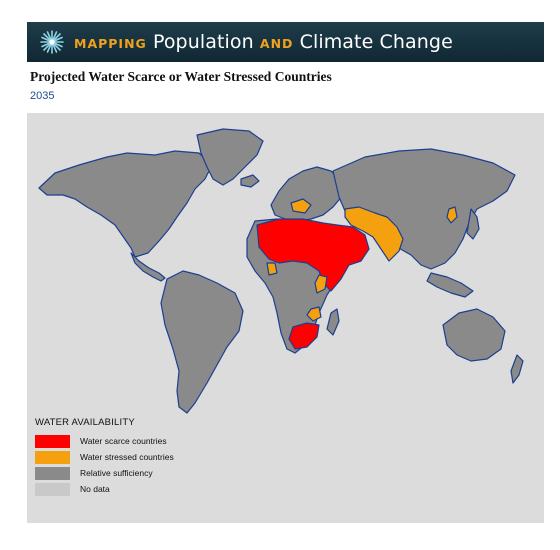 This screenshot has height=550, width=560. I want to click on region-japan, so click(473, 224).